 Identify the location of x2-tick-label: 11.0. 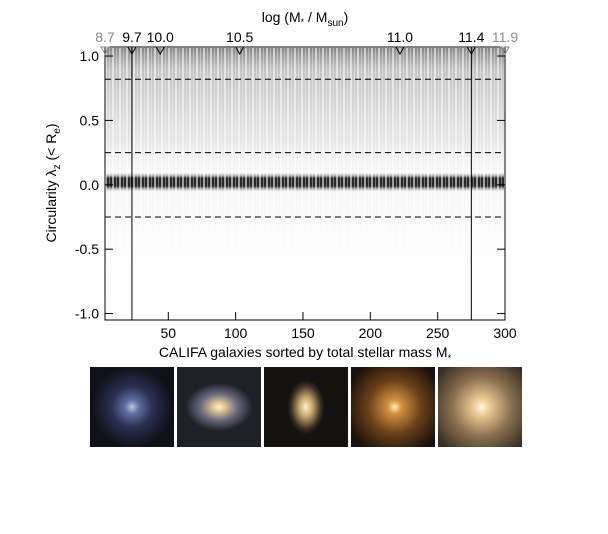
(400, 37).